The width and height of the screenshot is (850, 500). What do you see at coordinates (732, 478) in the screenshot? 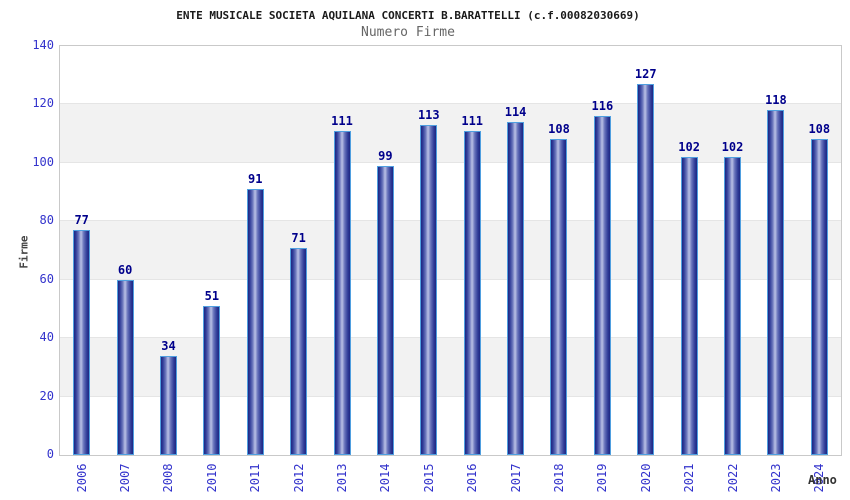
I see `x-tick-2022: 2022` at bounding box center [732, 478].